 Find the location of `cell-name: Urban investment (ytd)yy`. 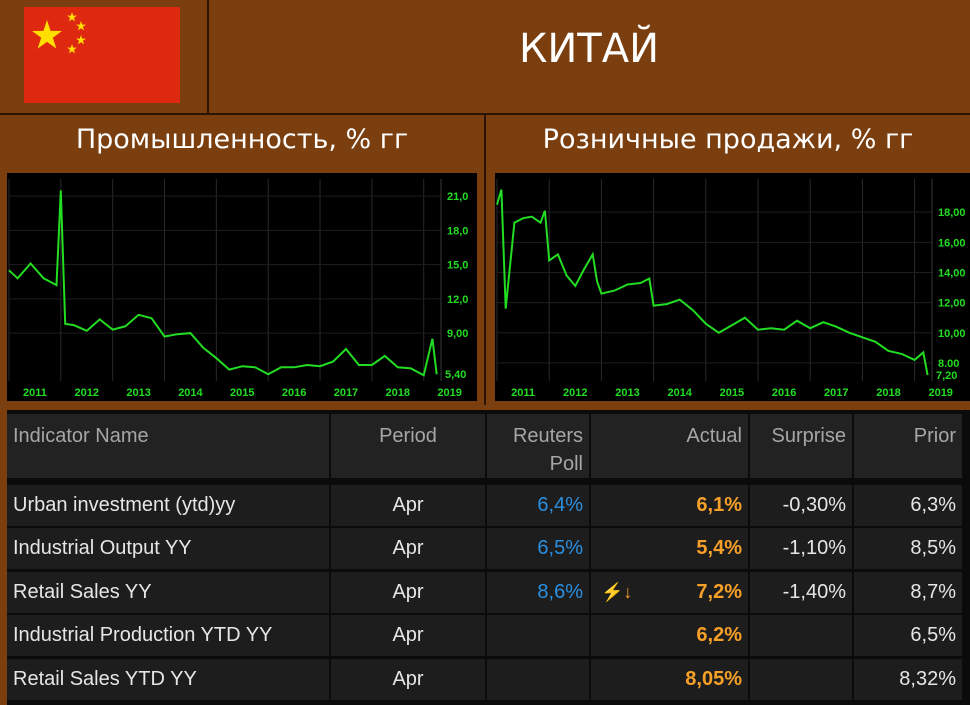

cell-name: Urban investment (ytd)yy is located at coordinates (168, 505).